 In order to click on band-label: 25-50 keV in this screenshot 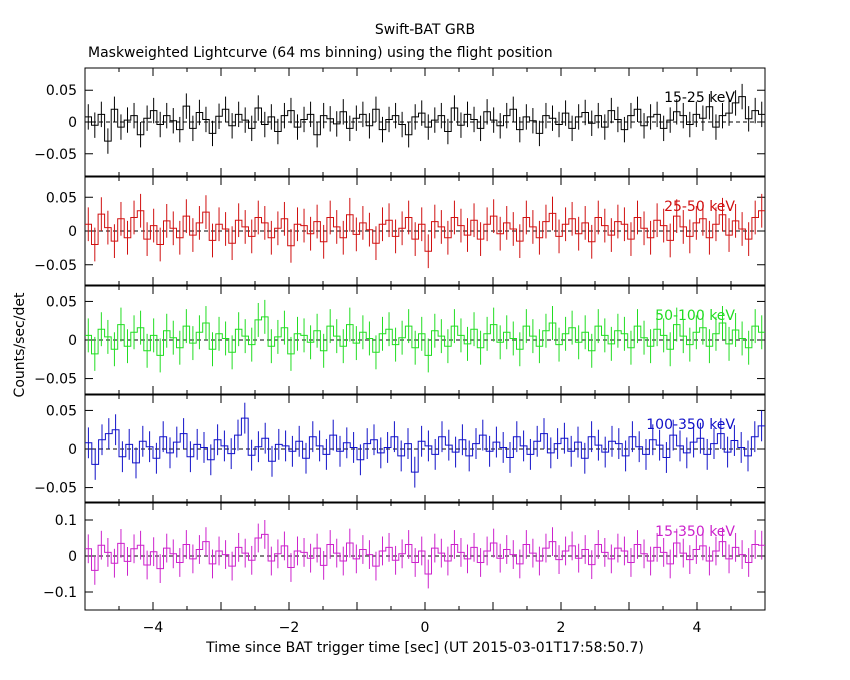, I will do `click(699, 207)`.